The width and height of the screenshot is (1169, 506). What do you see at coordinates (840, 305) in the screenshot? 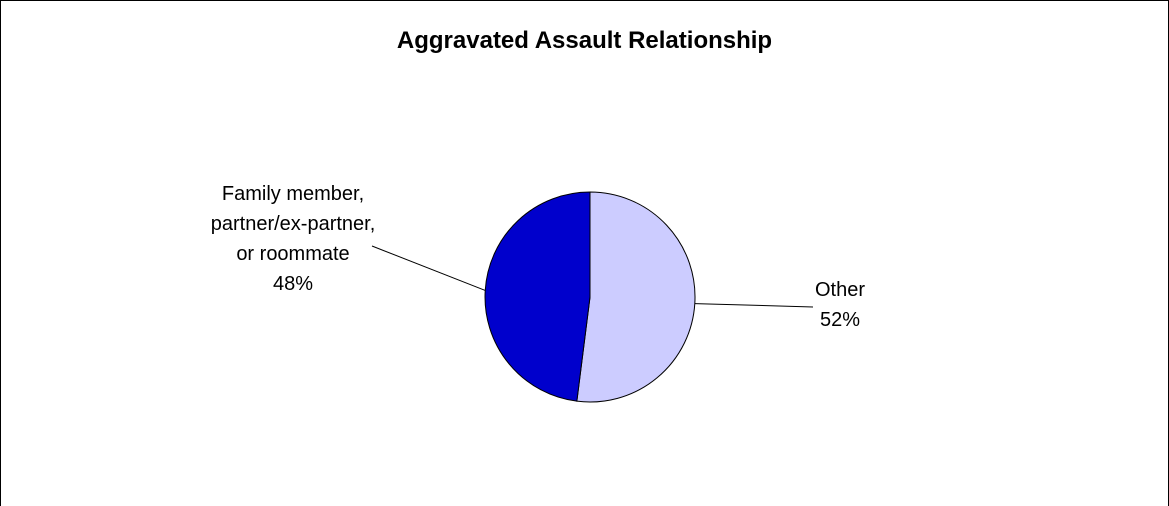
I see `slice-label-0: Other 52%` at bounding box center [840, 305].